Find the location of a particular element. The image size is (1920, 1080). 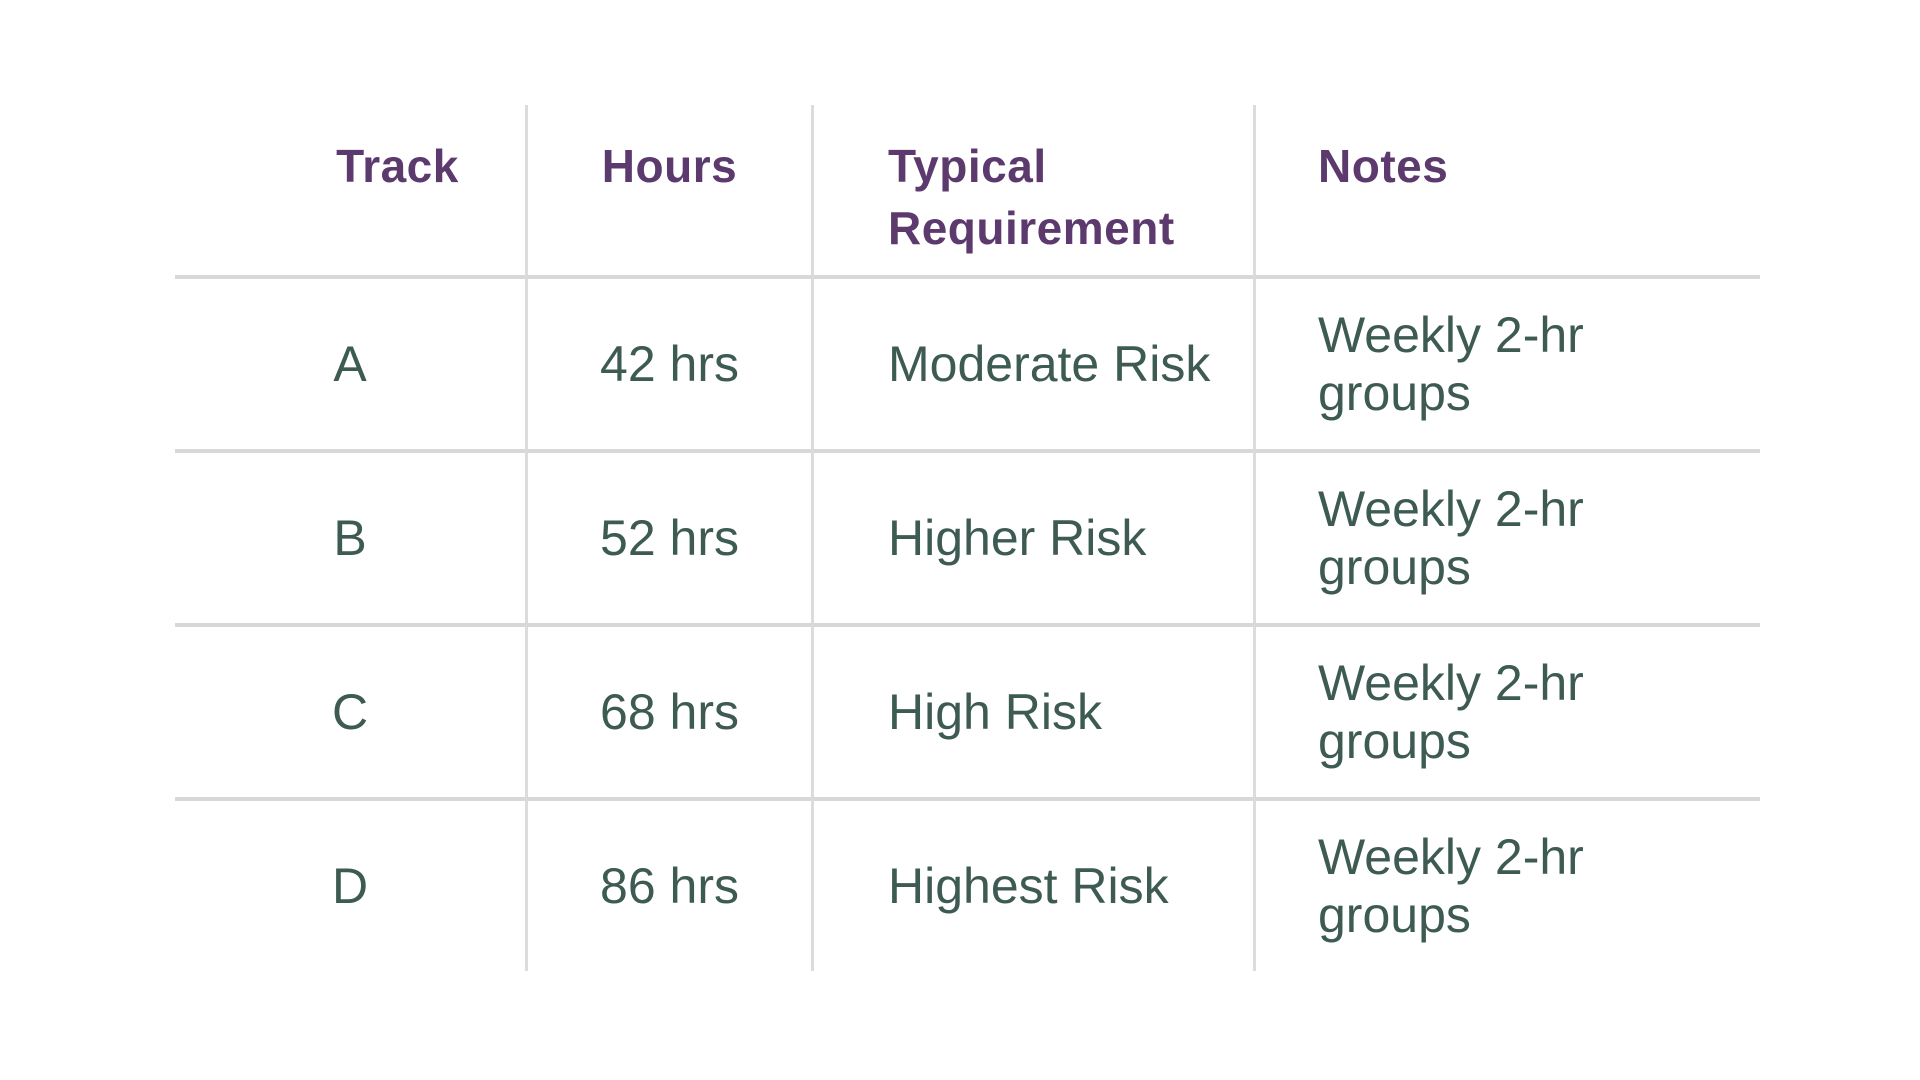

header-cell-hours: Hours is located at coordinates (668, 190).